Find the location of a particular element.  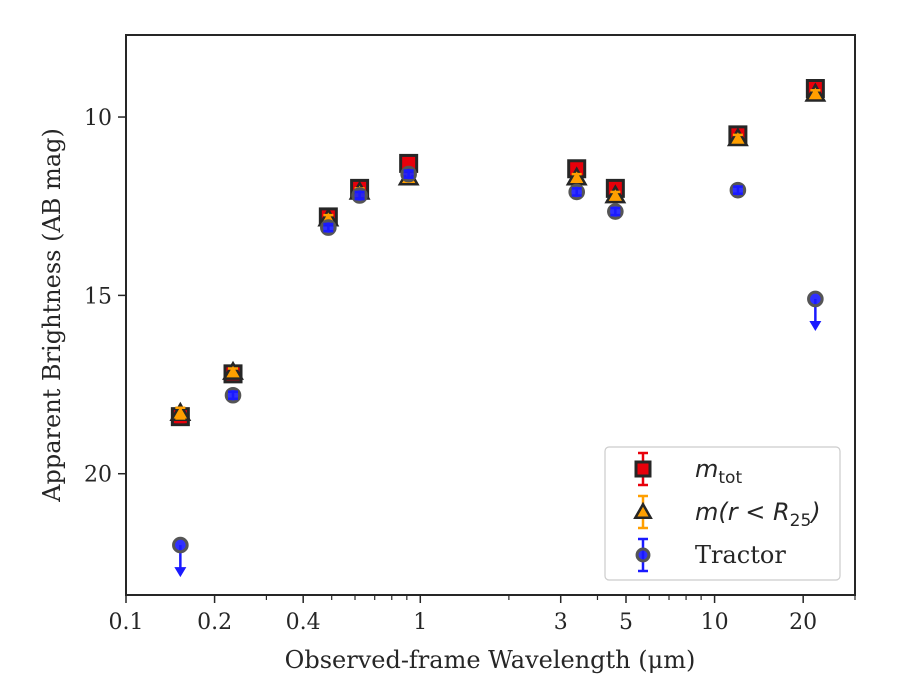

x-tick-label: 10 is located at coordinates (715, 622).